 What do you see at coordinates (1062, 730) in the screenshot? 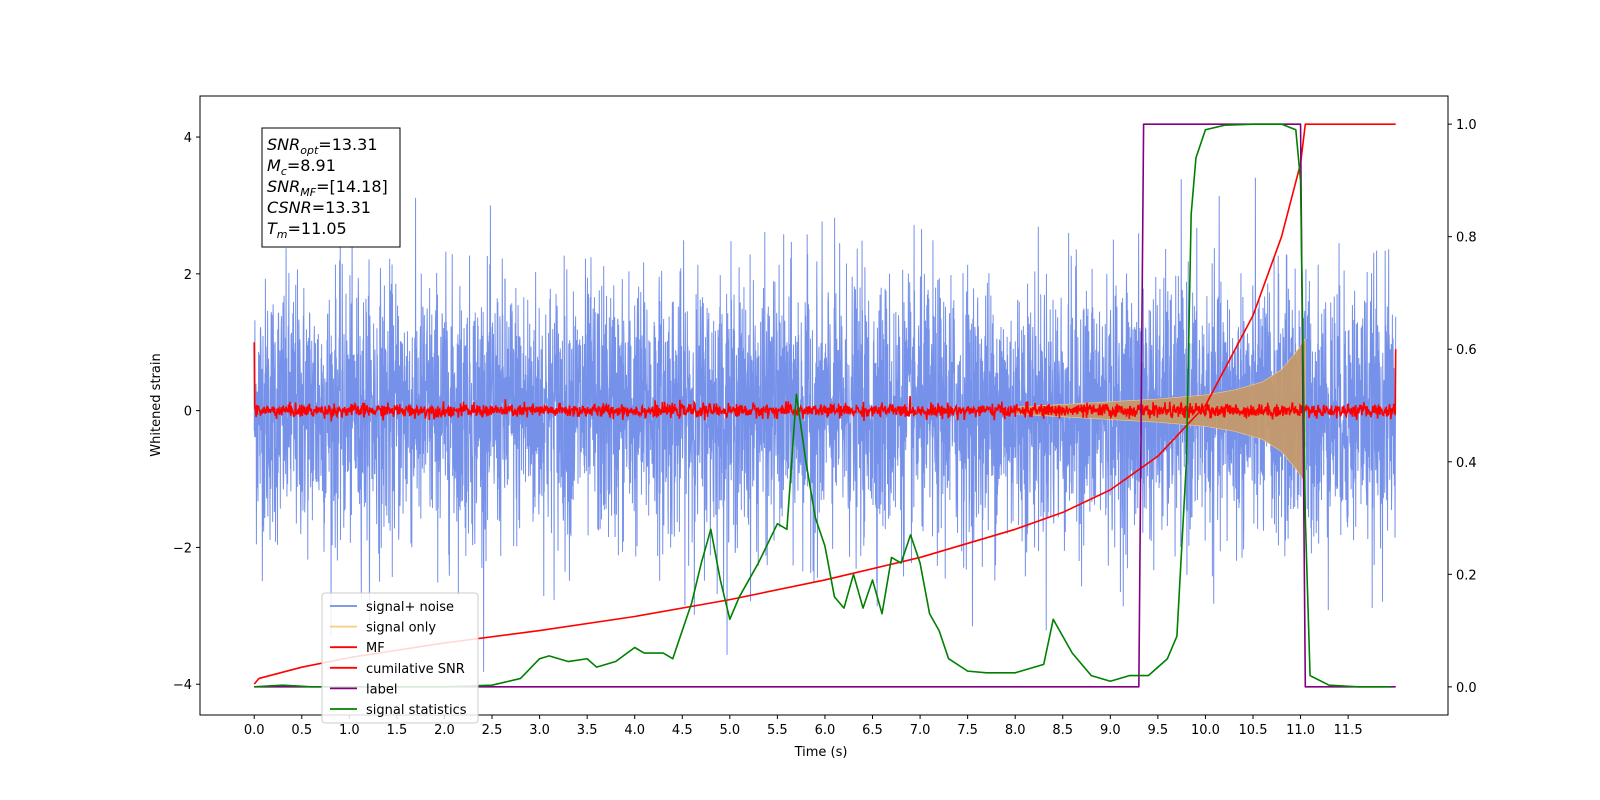
I see `x-tick-label: 8.5` at bounding box center [1062, 730].